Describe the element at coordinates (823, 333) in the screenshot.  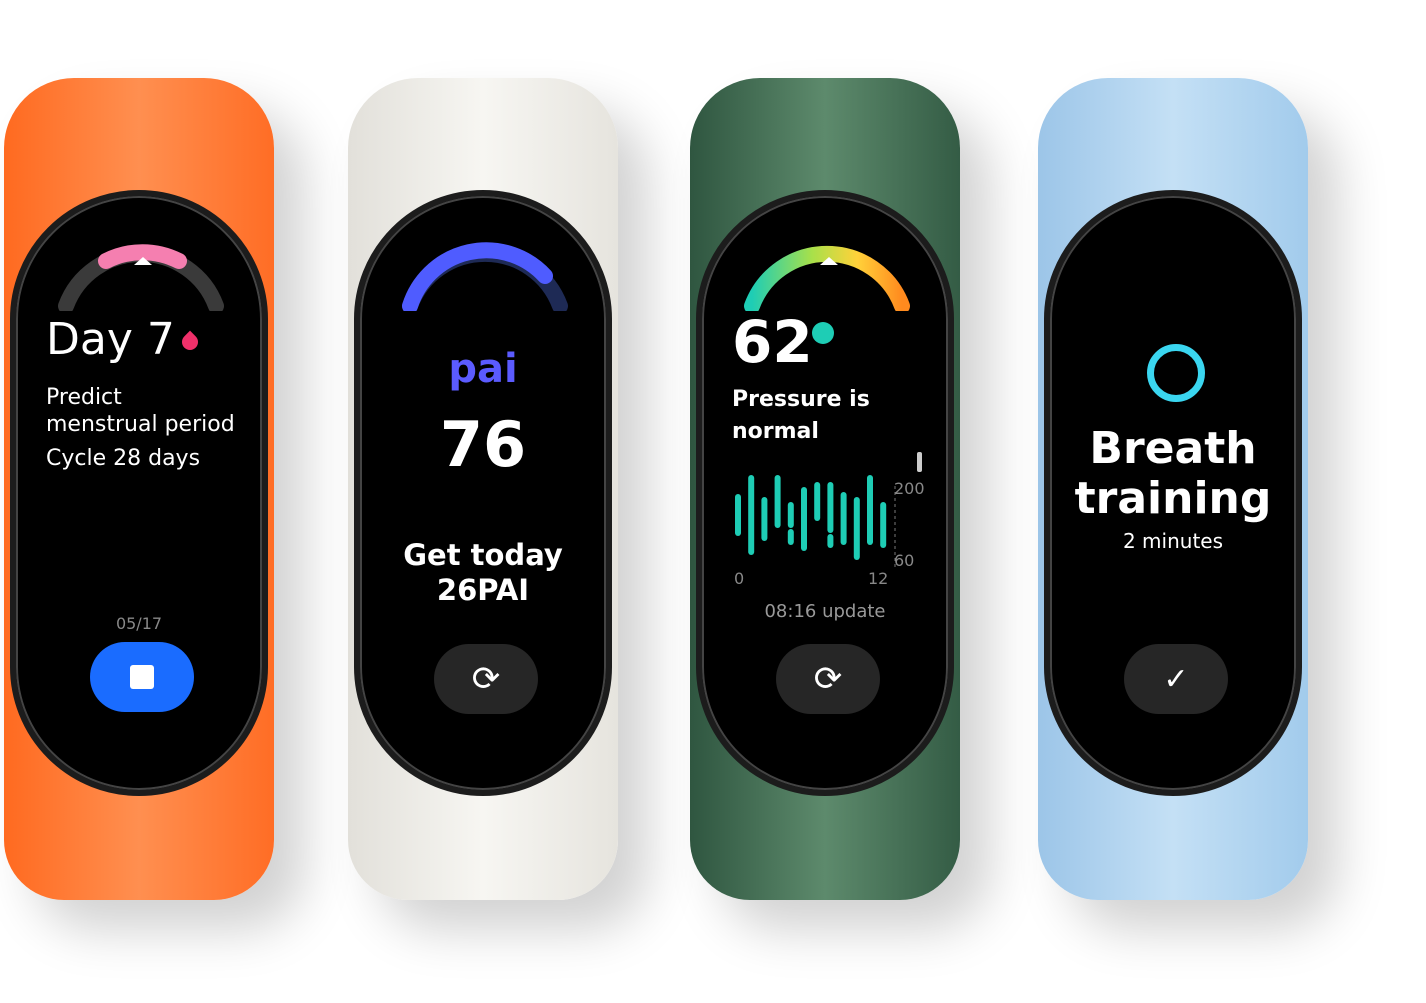
I see `status-dot-icon` at that location.